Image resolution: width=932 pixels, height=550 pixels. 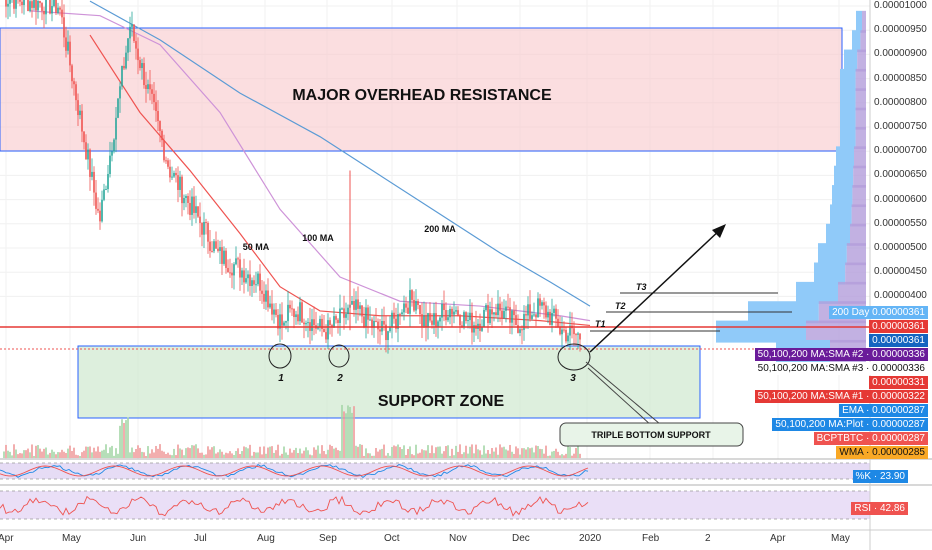 I want to click on tag-blue-361: 0.00000361, so click(x=898, y=340).